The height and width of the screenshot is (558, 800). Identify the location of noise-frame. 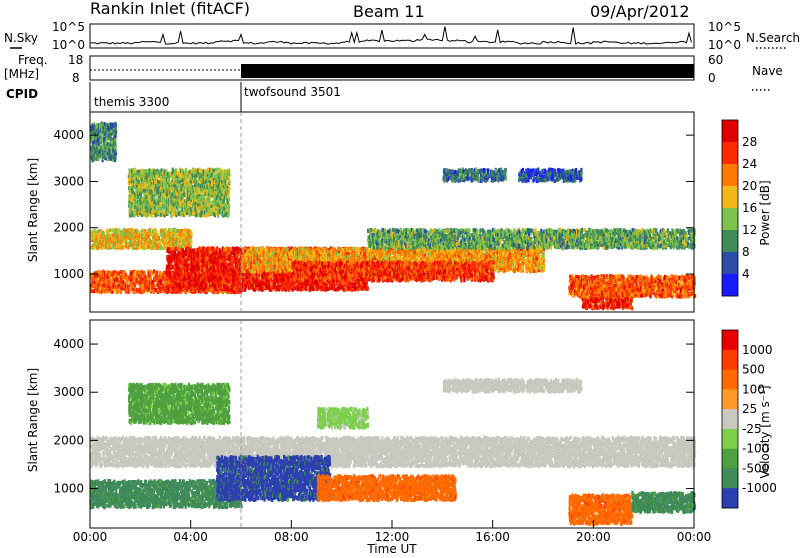
(392, 36).